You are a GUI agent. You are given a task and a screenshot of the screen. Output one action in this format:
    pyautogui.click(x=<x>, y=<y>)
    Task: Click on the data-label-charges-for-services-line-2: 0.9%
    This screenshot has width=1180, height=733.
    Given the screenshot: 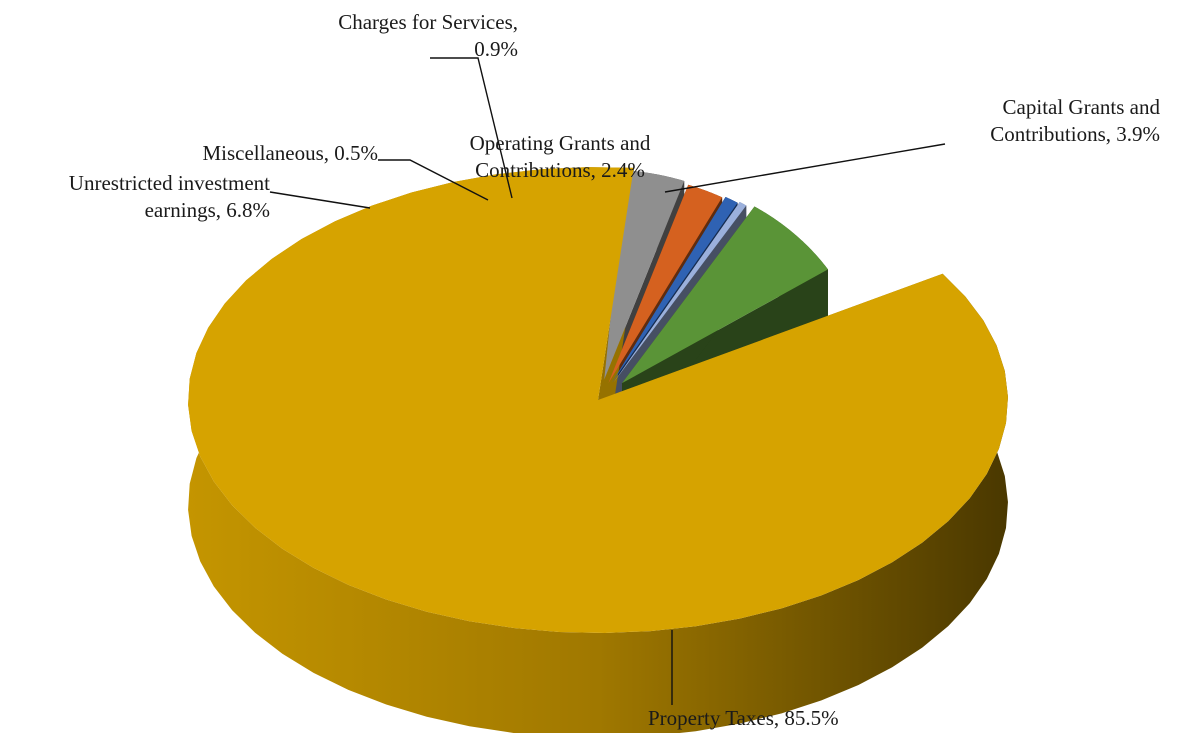 What is the action you would take?
    pyautogui.click(x=496, y=49)
    